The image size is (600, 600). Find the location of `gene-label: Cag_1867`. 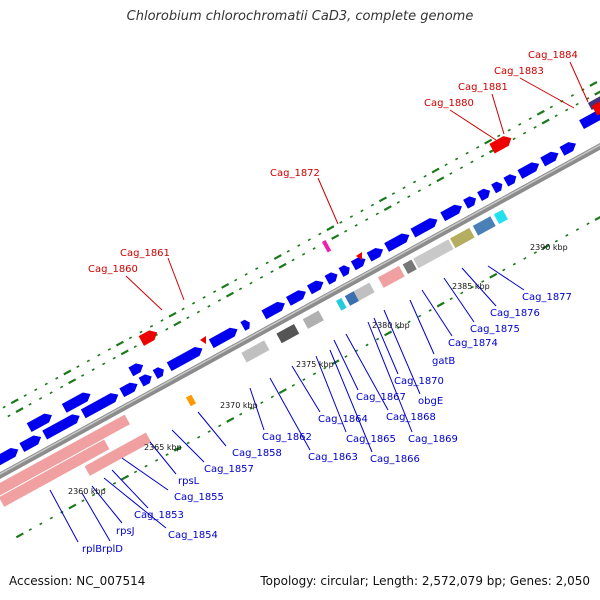

gene-label: Cag_1867 is located at coordinates (381, 397).